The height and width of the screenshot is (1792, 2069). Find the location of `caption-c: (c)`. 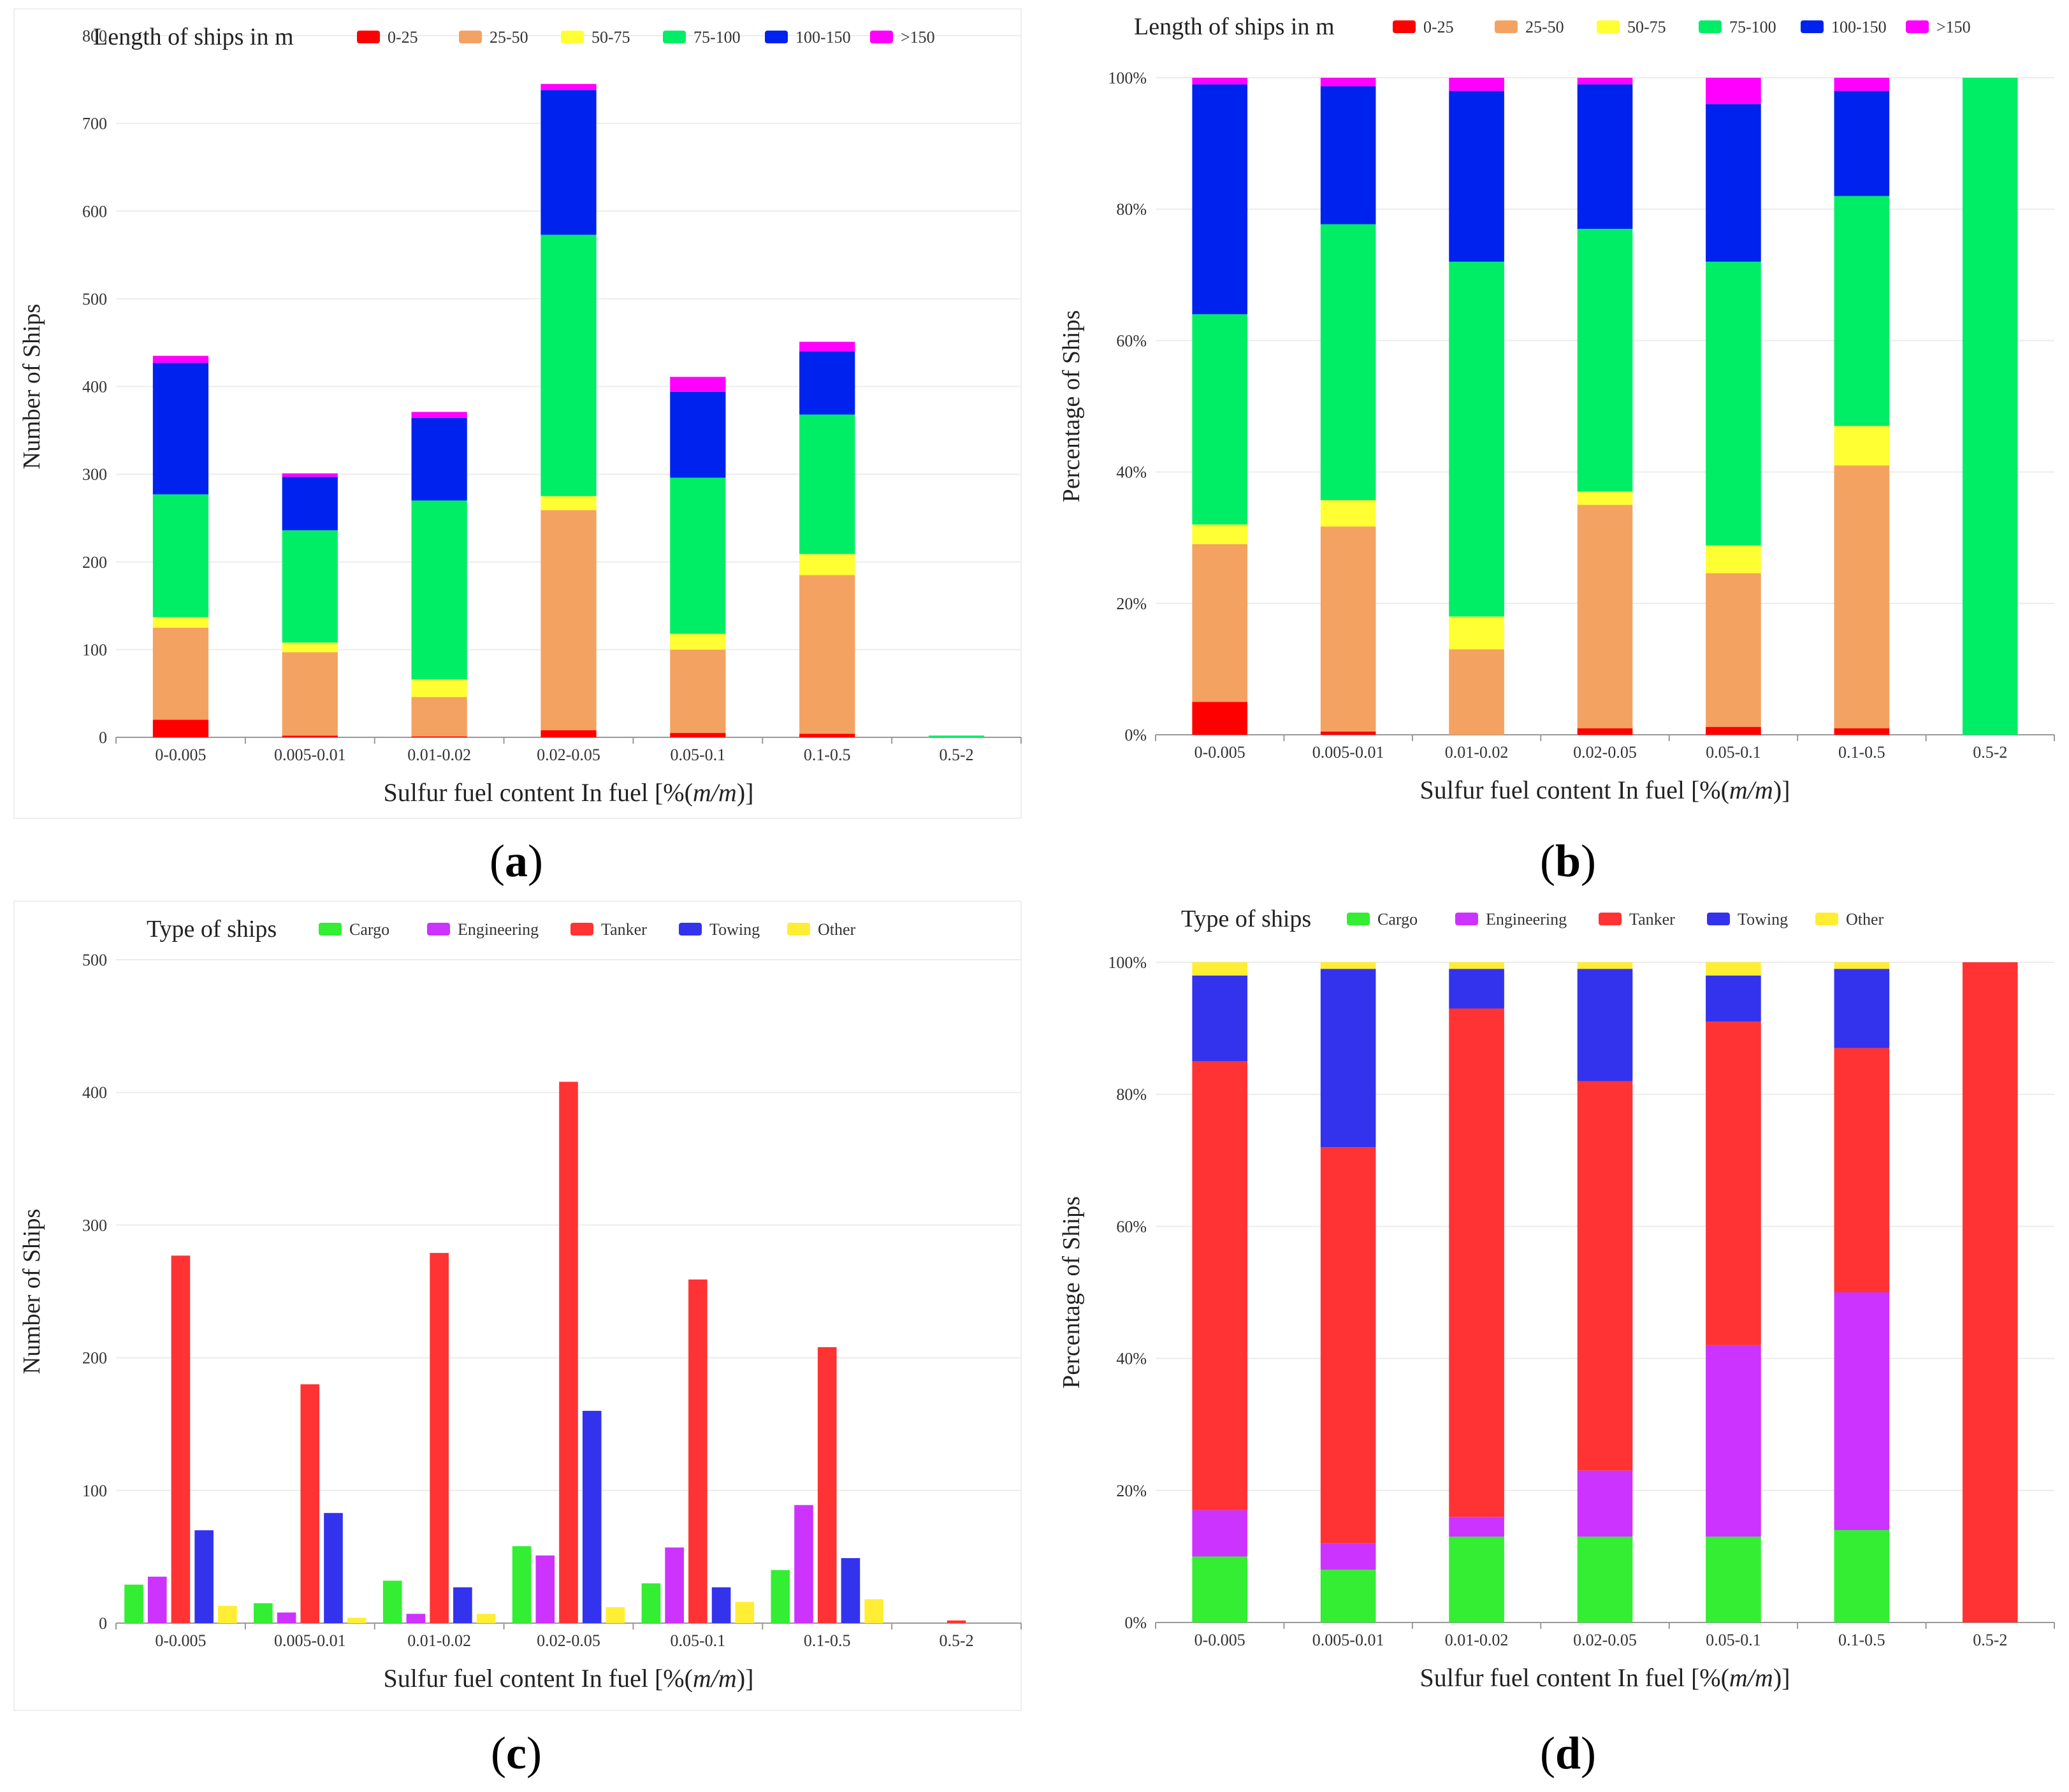

caption-c: (c) is located at coordinates (516, 1753).